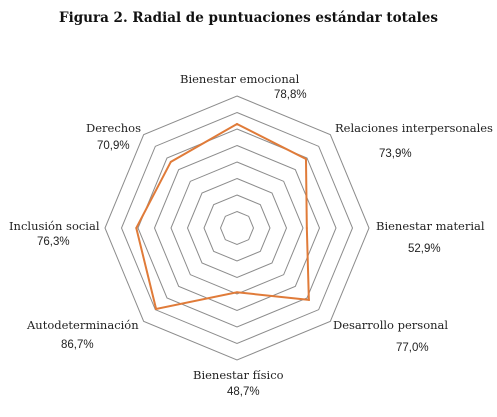 The image size is (497, 417). I want to click on axis-label-bienestar-fisico: Bienestar físico, so click(238, 375).